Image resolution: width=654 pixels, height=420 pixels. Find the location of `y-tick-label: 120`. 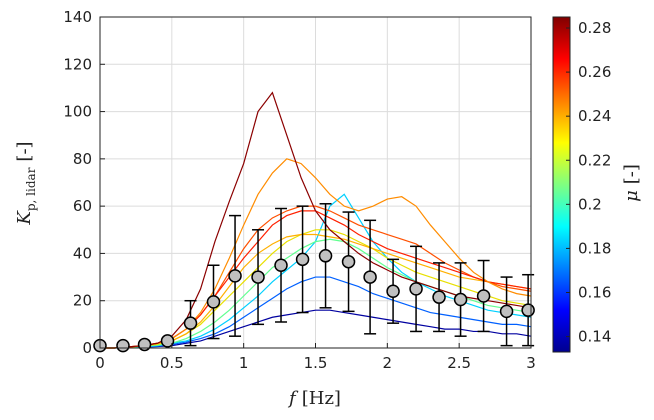

y-tick-label: 120 is located at coordinates (77, 64).